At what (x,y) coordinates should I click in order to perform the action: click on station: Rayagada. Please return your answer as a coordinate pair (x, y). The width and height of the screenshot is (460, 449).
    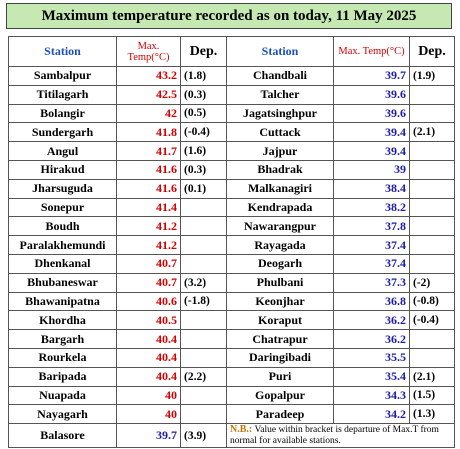
    Looking at the image, I should click on (280, 245).